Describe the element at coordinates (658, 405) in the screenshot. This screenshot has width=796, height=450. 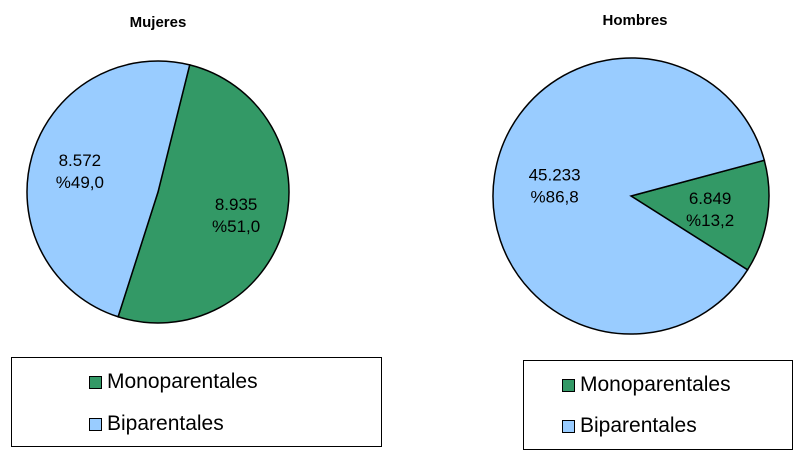
I see `legend-hombres: Monoparentales Biparentales` at that location.